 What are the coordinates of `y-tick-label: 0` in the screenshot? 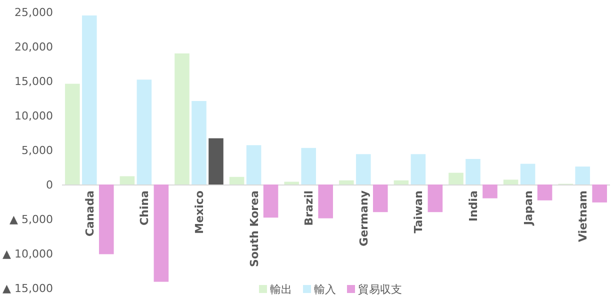 It's located at (49, 185).